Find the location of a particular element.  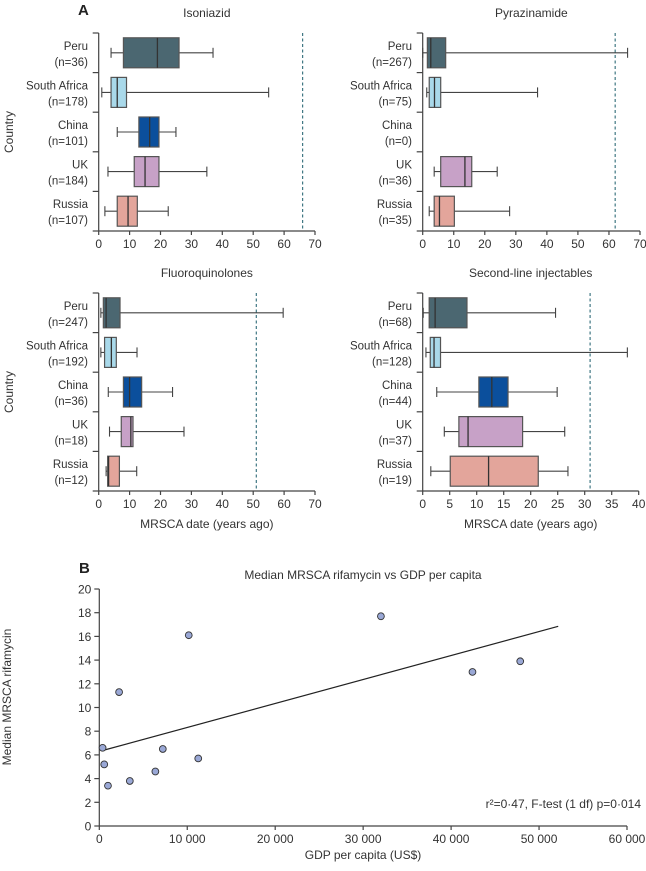

y-tick-label: 12 is located at coordinates (85, 684).